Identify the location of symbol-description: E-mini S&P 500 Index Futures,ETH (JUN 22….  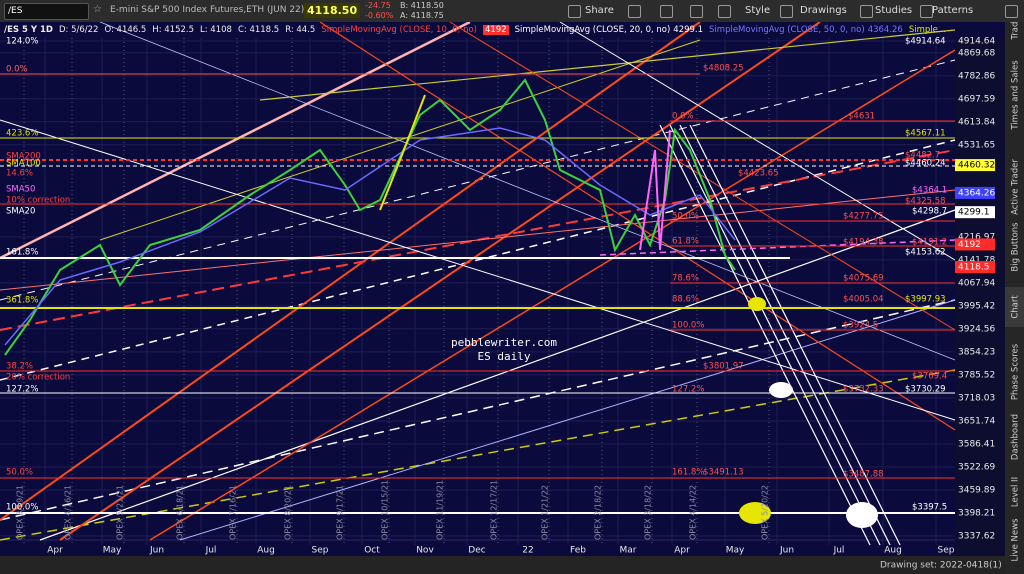
(207, 10).